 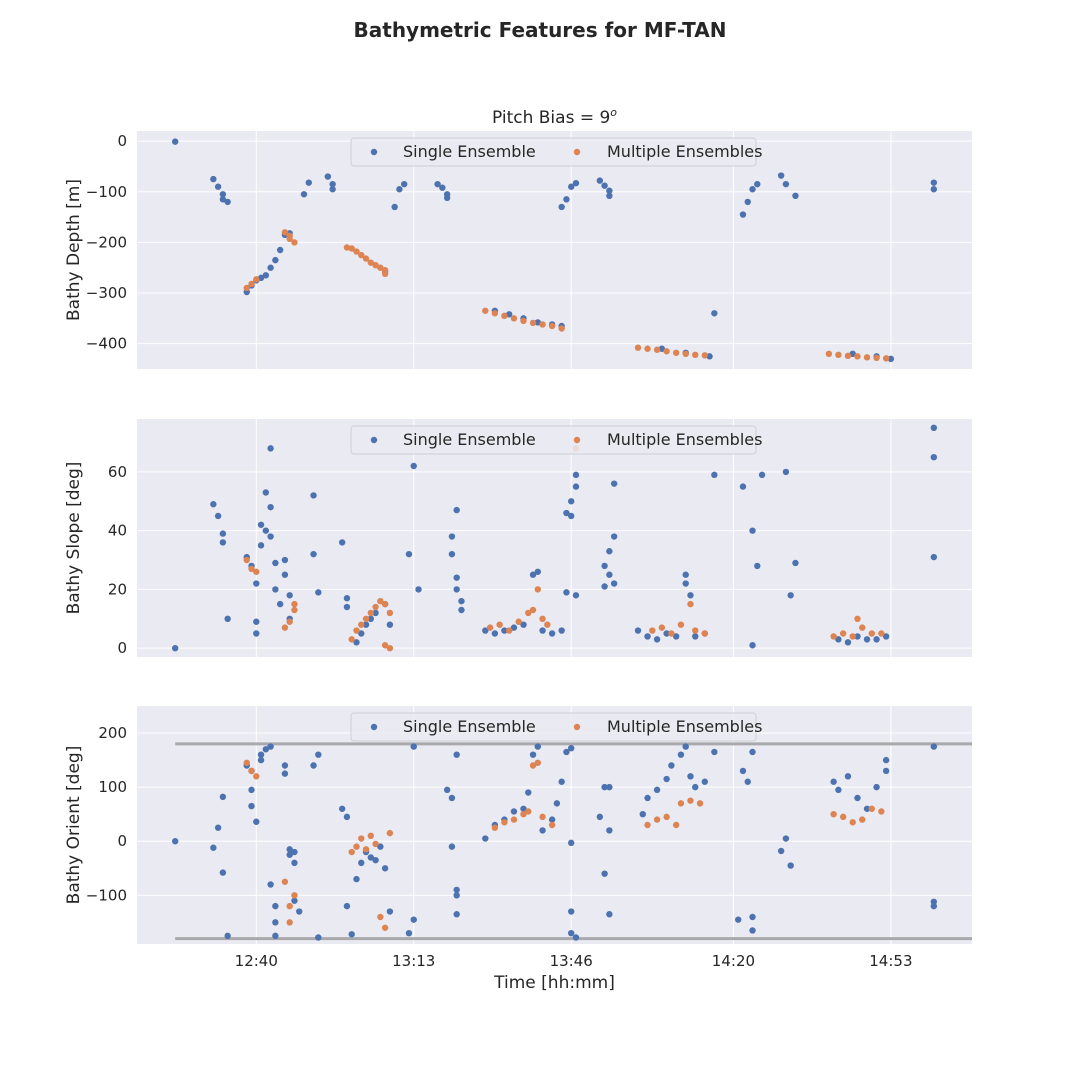 I want to click on subplot-title-superscript: o, so click(x=613, y=112).